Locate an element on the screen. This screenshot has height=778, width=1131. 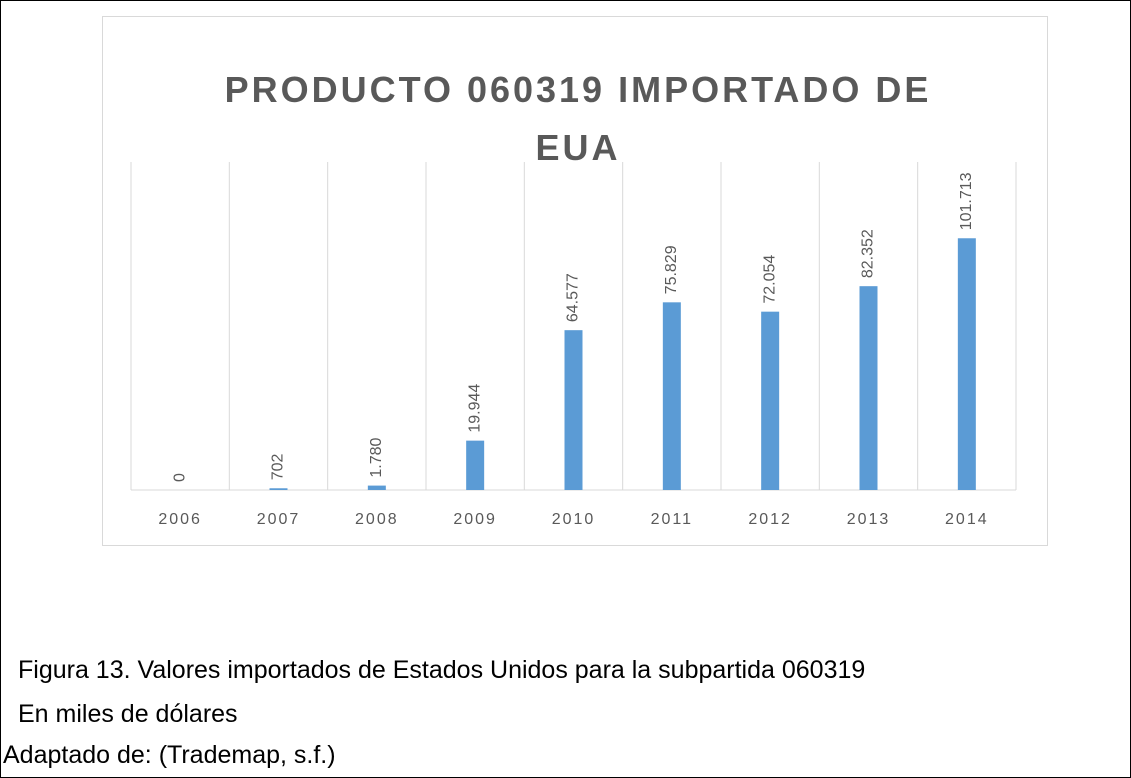
value-label: 75.829 is located at coordinates (671, 269).